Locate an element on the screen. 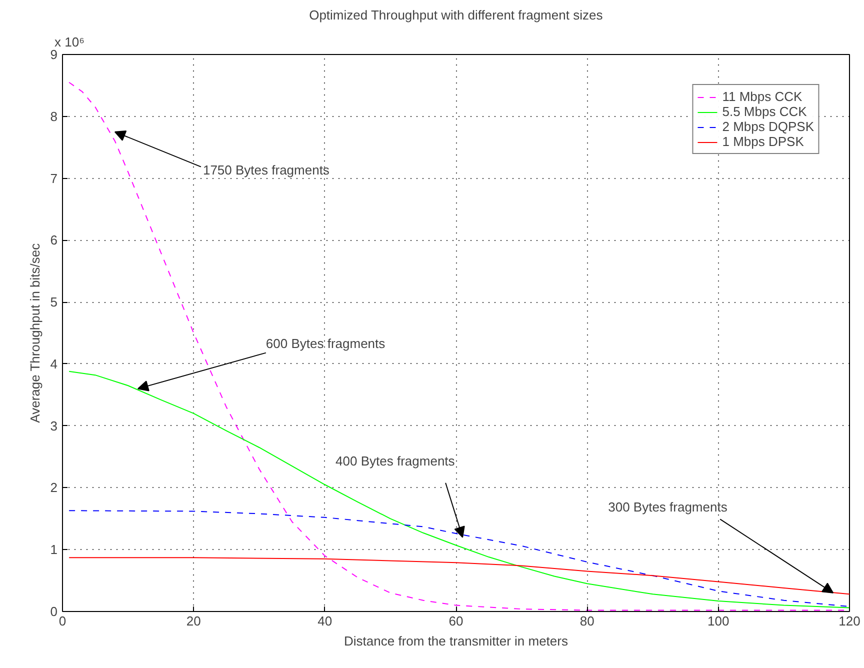 This screenshot has width=864, height=668. y-tick-label: 5 is located at coordinates (54, 302).